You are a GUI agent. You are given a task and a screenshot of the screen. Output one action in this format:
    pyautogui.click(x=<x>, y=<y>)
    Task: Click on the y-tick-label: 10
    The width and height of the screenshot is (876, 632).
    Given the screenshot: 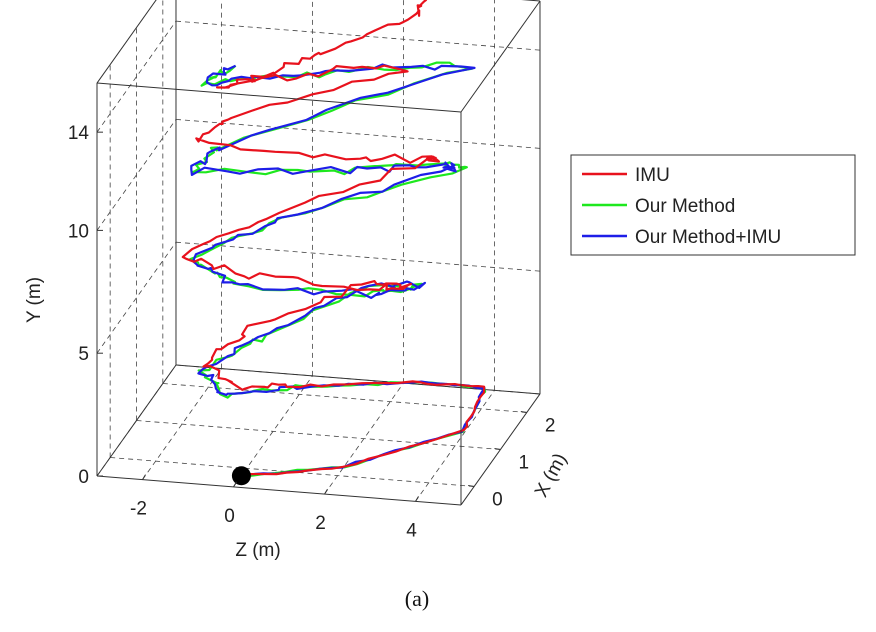 What is the action you would take?
    pyautogui.click(x=78, y=231)
    